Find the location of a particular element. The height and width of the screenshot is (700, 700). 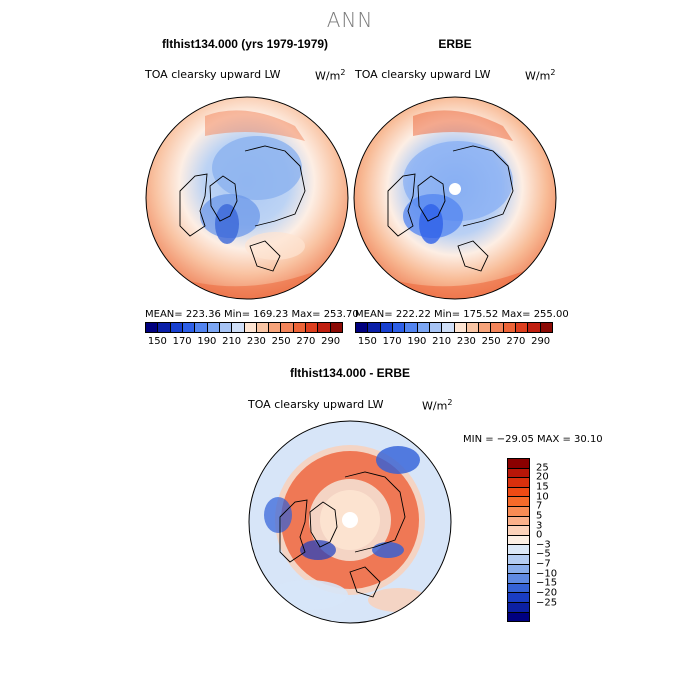

panel-1-colorbar-ticks: 150 170 190 210 230 250 270 290 is located at coordinates (244, 341).